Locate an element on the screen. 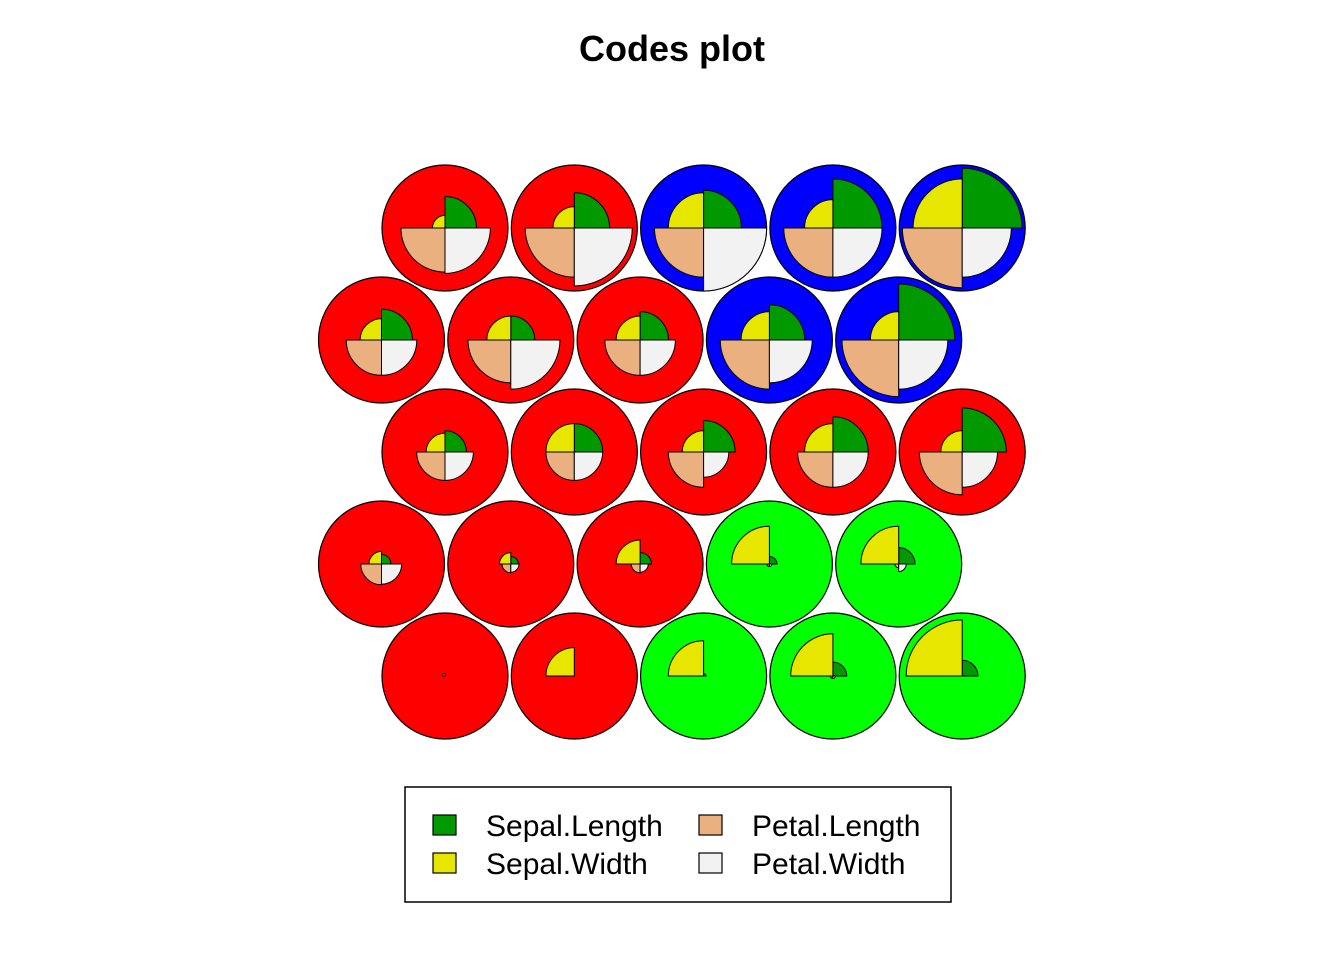  legend-label: Petal.Length is located at coordinates (836, 826).